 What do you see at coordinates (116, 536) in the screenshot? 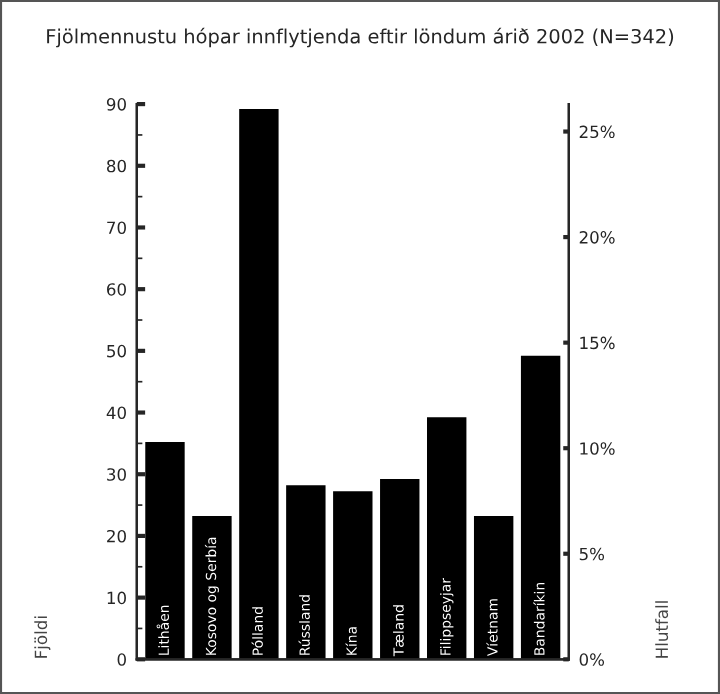
I see `y-tick-label: 20` at bounding box center [116, 536].